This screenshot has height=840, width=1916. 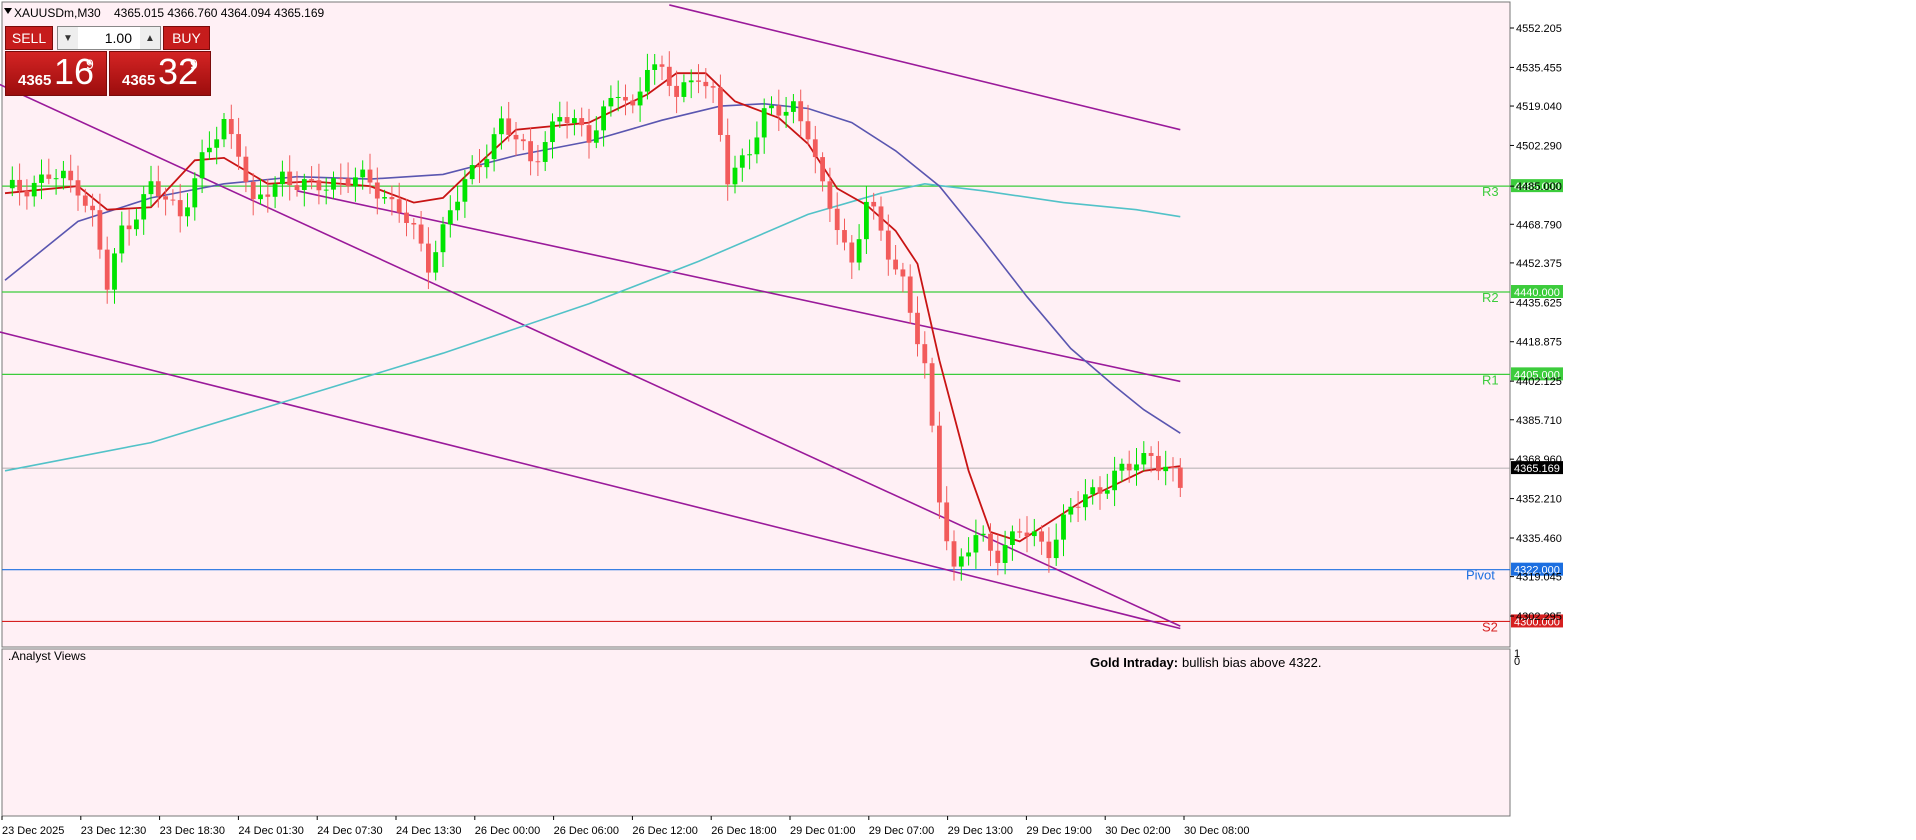 I want to click on symbol-dropdown-icon, so click(x=8, y=11).